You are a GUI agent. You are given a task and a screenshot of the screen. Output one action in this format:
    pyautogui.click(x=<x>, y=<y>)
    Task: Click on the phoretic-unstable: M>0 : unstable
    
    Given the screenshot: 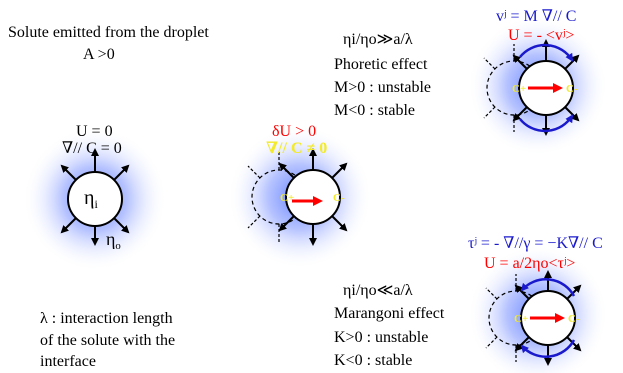 What is the action you would take?
    pyautogui.click(x=383, y=87)
    